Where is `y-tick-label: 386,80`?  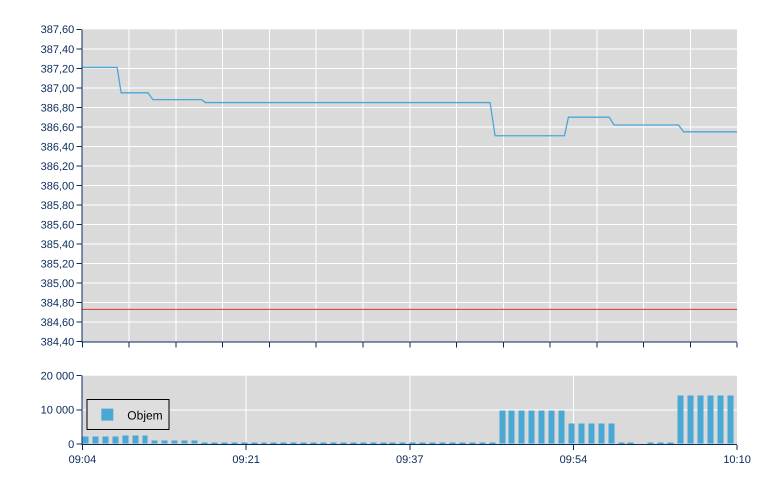 y-tick-label: 386,80 is located at coordinates (57, 108).